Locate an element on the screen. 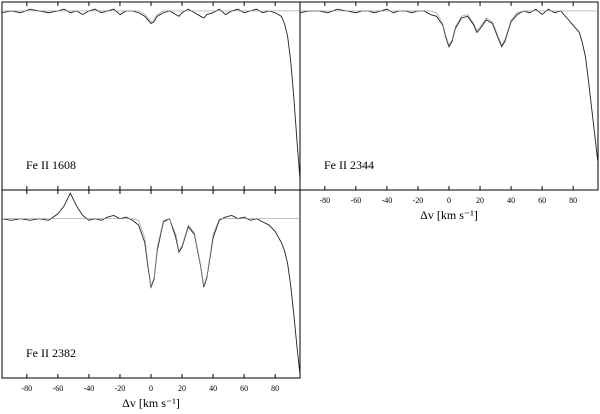 This screenshot has width=600, height=414. panel-label: Fe II 1608 is located at coordinates (51, 165).